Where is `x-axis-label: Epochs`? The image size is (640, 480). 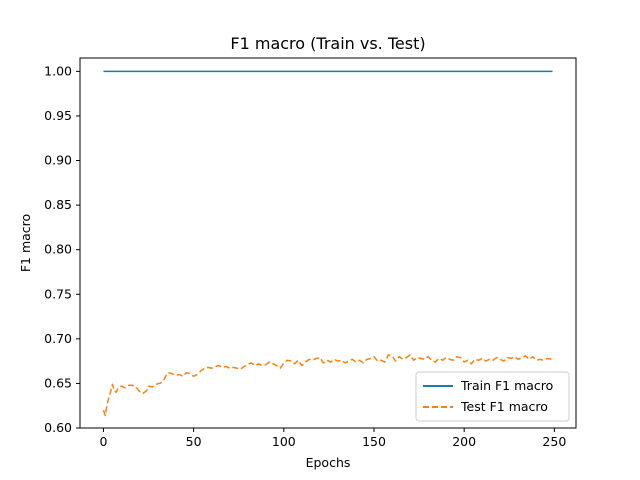
x-axis-label: Epochs is located at coordinates (328, 462).